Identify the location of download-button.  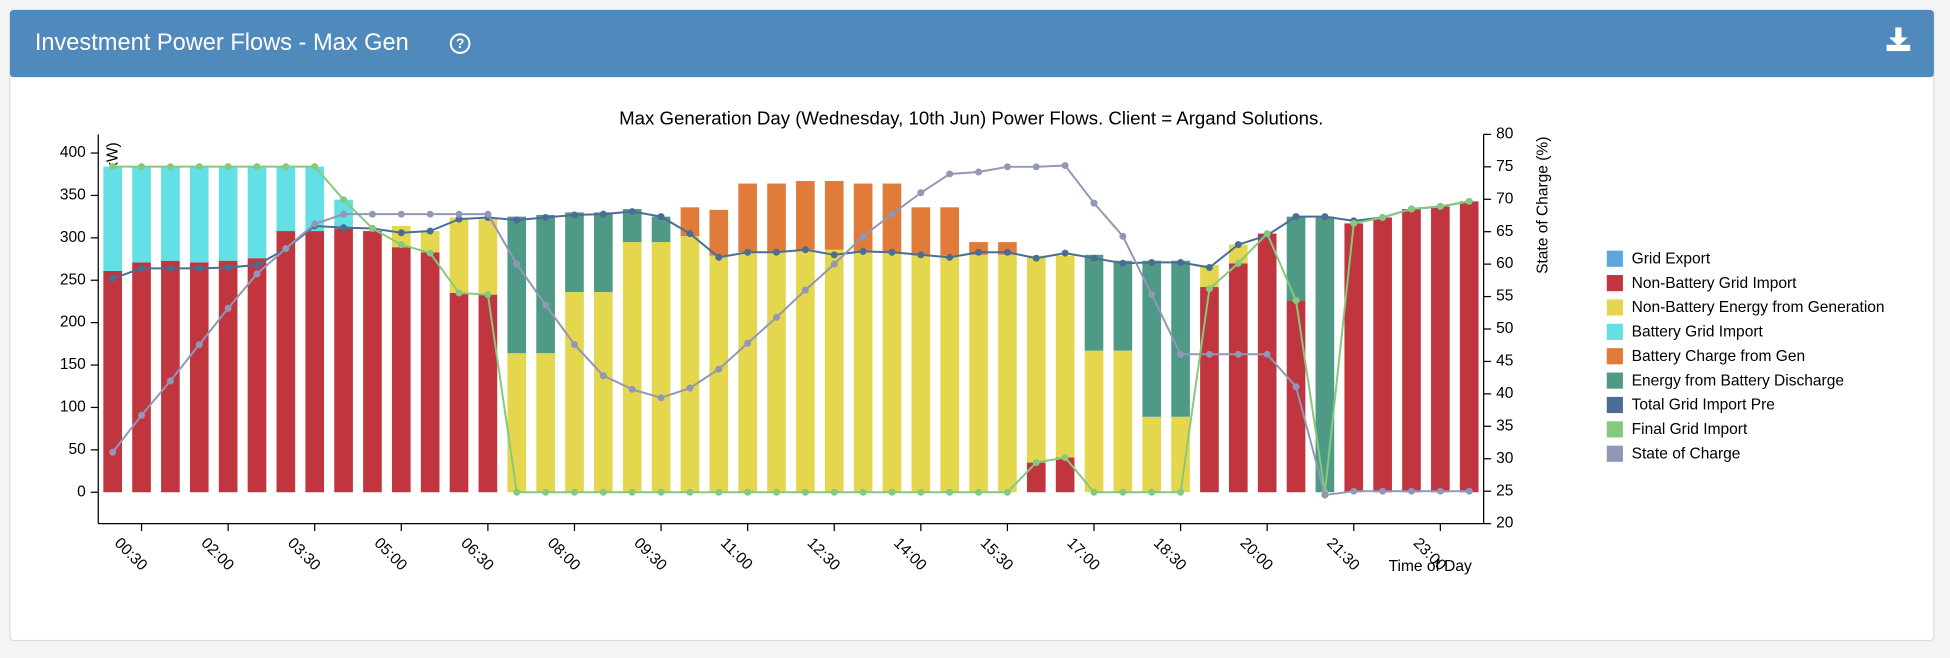
(1898, 39).